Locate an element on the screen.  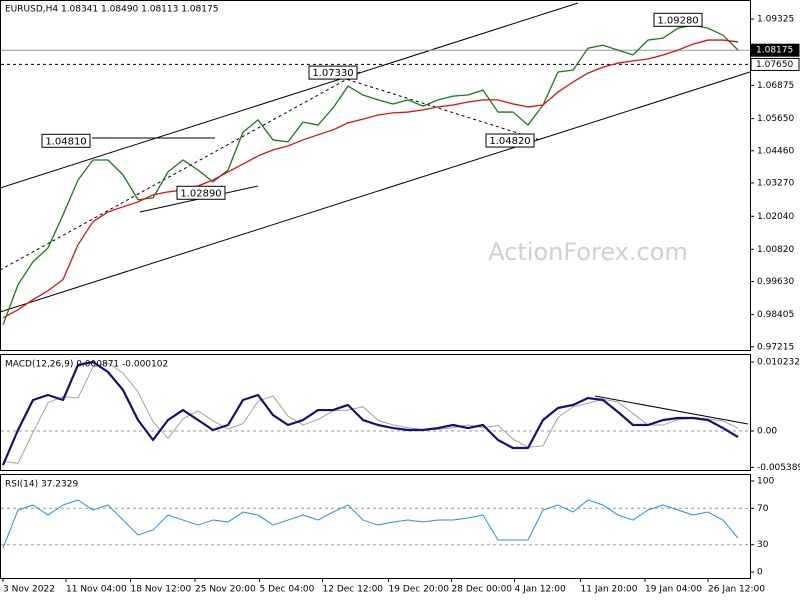
y-tick-label: 1.03270 is located at coordinates (775, 183).